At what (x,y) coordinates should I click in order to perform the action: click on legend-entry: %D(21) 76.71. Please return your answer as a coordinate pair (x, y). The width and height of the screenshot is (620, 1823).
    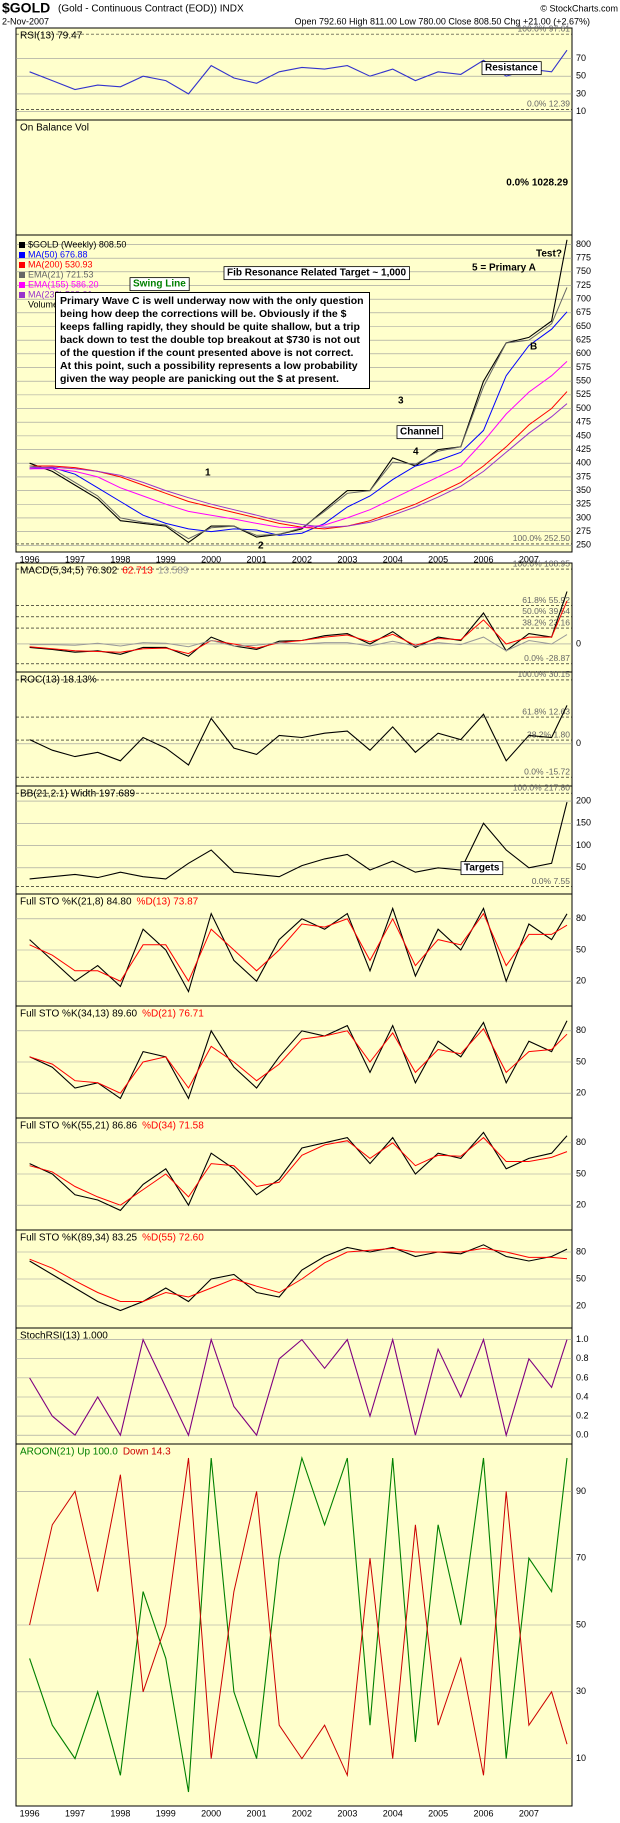
    Looking at the image, I should click on (173, 1014).